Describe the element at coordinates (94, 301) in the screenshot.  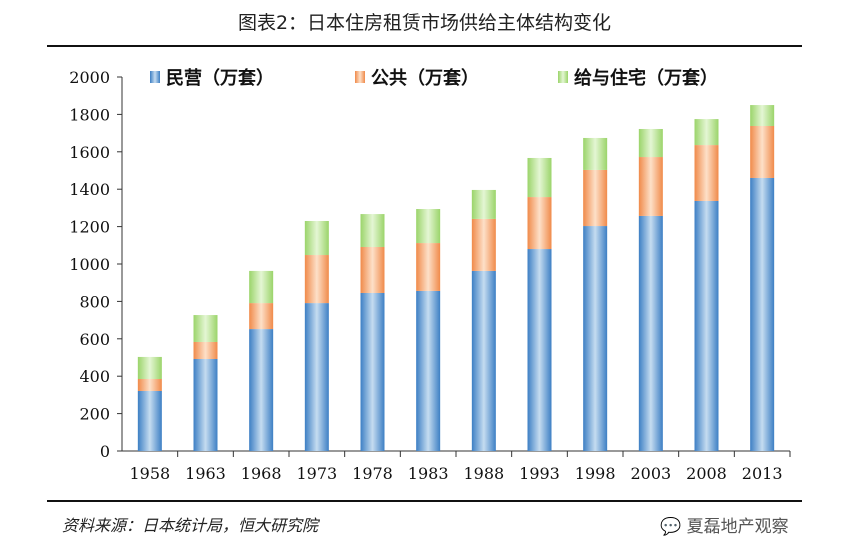
I see `y-tick-label: 800` at that location.